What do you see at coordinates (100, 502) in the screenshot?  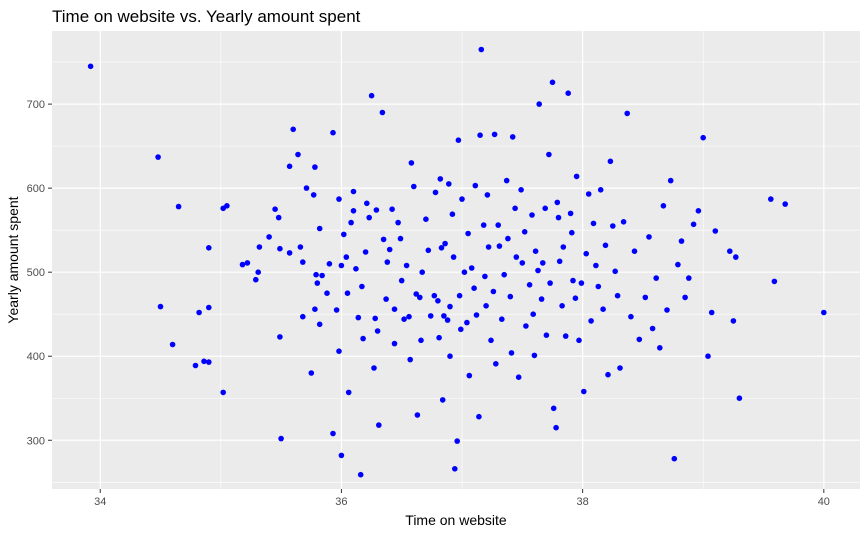 I see `x-tick-label: 34` at bounding box center [100, 502].